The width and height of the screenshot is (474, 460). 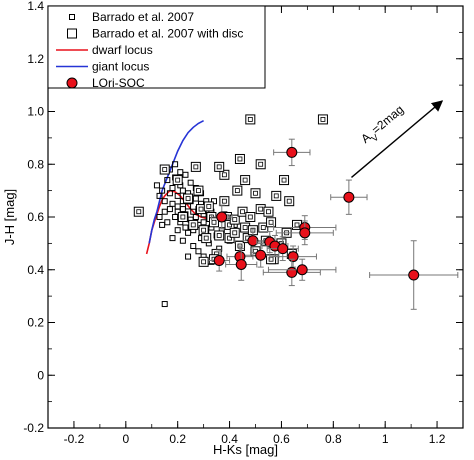 What do you see at coordinates (120, 67) in the screenshot?
I see `legend-label: giant locus` at bounding box center [120, 67].